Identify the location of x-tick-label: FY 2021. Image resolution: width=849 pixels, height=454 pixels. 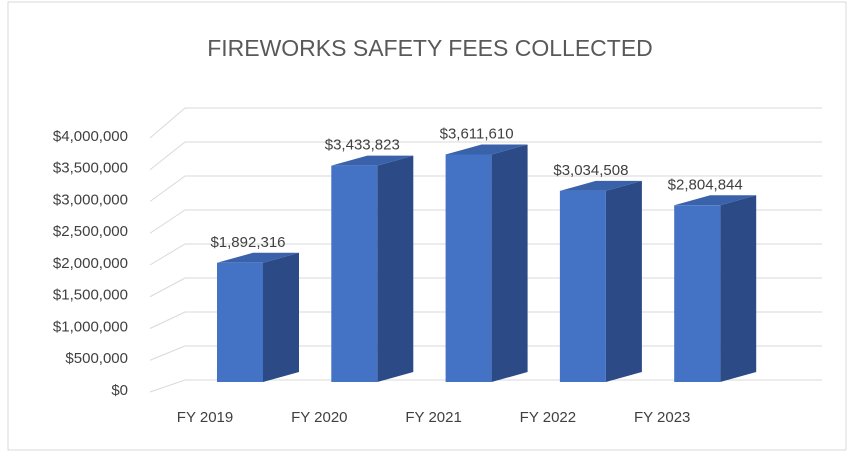
(433, 417).